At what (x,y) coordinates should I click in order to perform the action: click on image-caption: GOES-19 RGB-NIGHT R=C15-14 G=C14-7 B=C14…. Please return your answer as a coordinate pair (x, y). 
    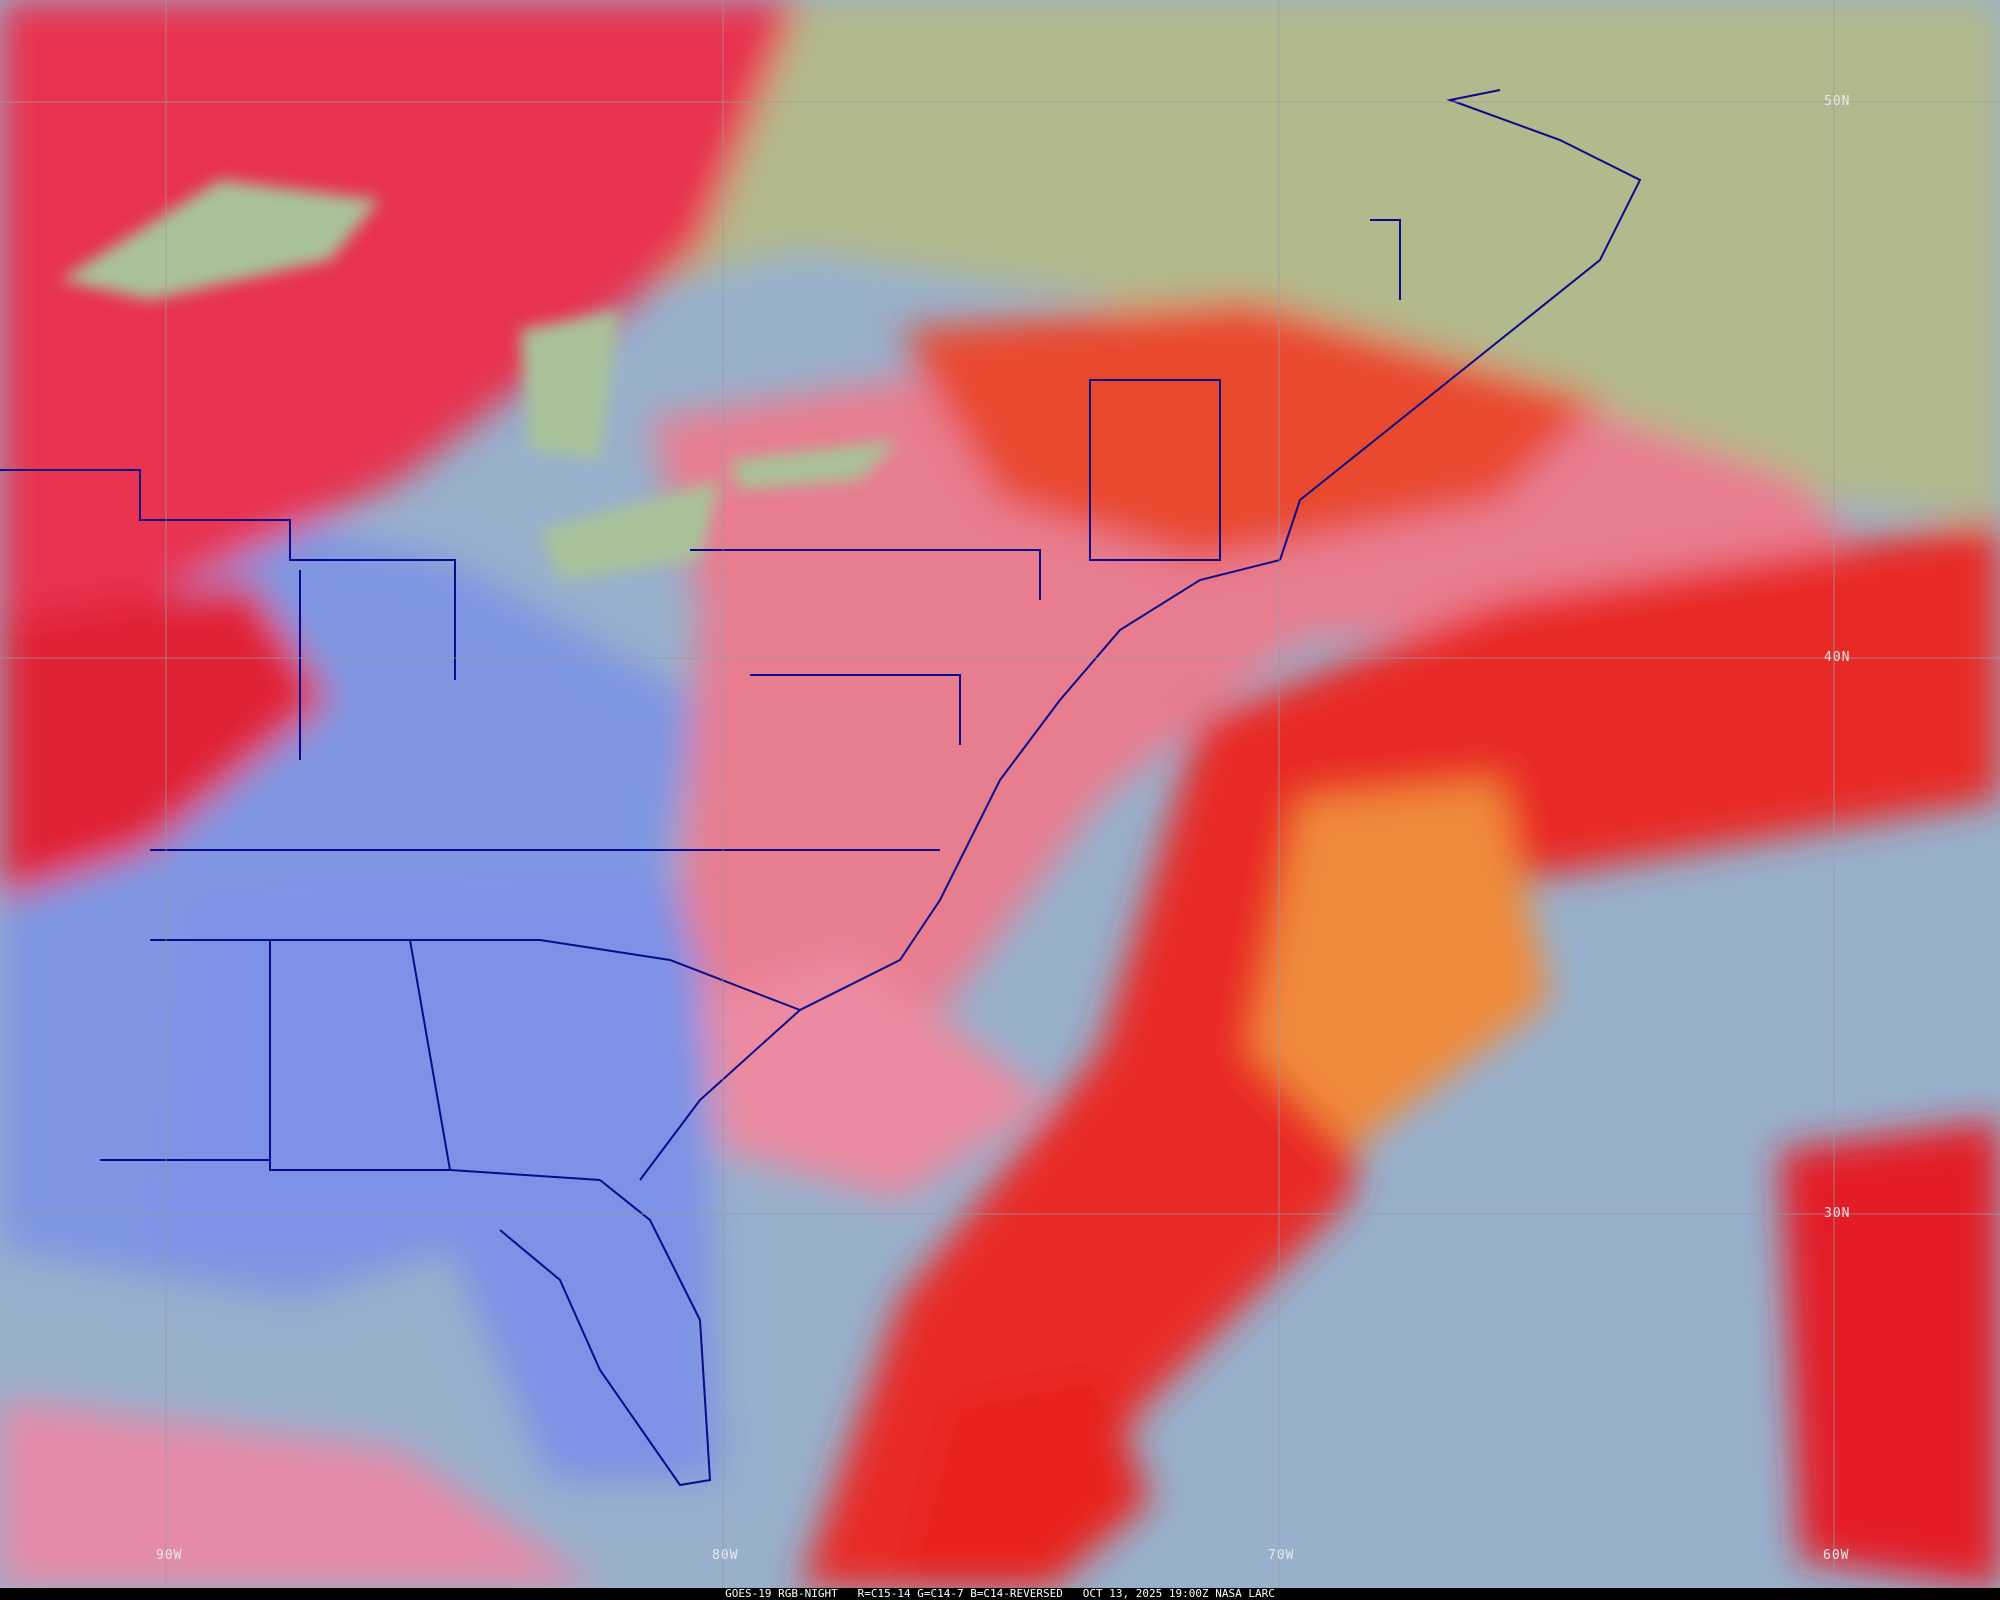
    Looking at the image, I should click on (1000, 1594).